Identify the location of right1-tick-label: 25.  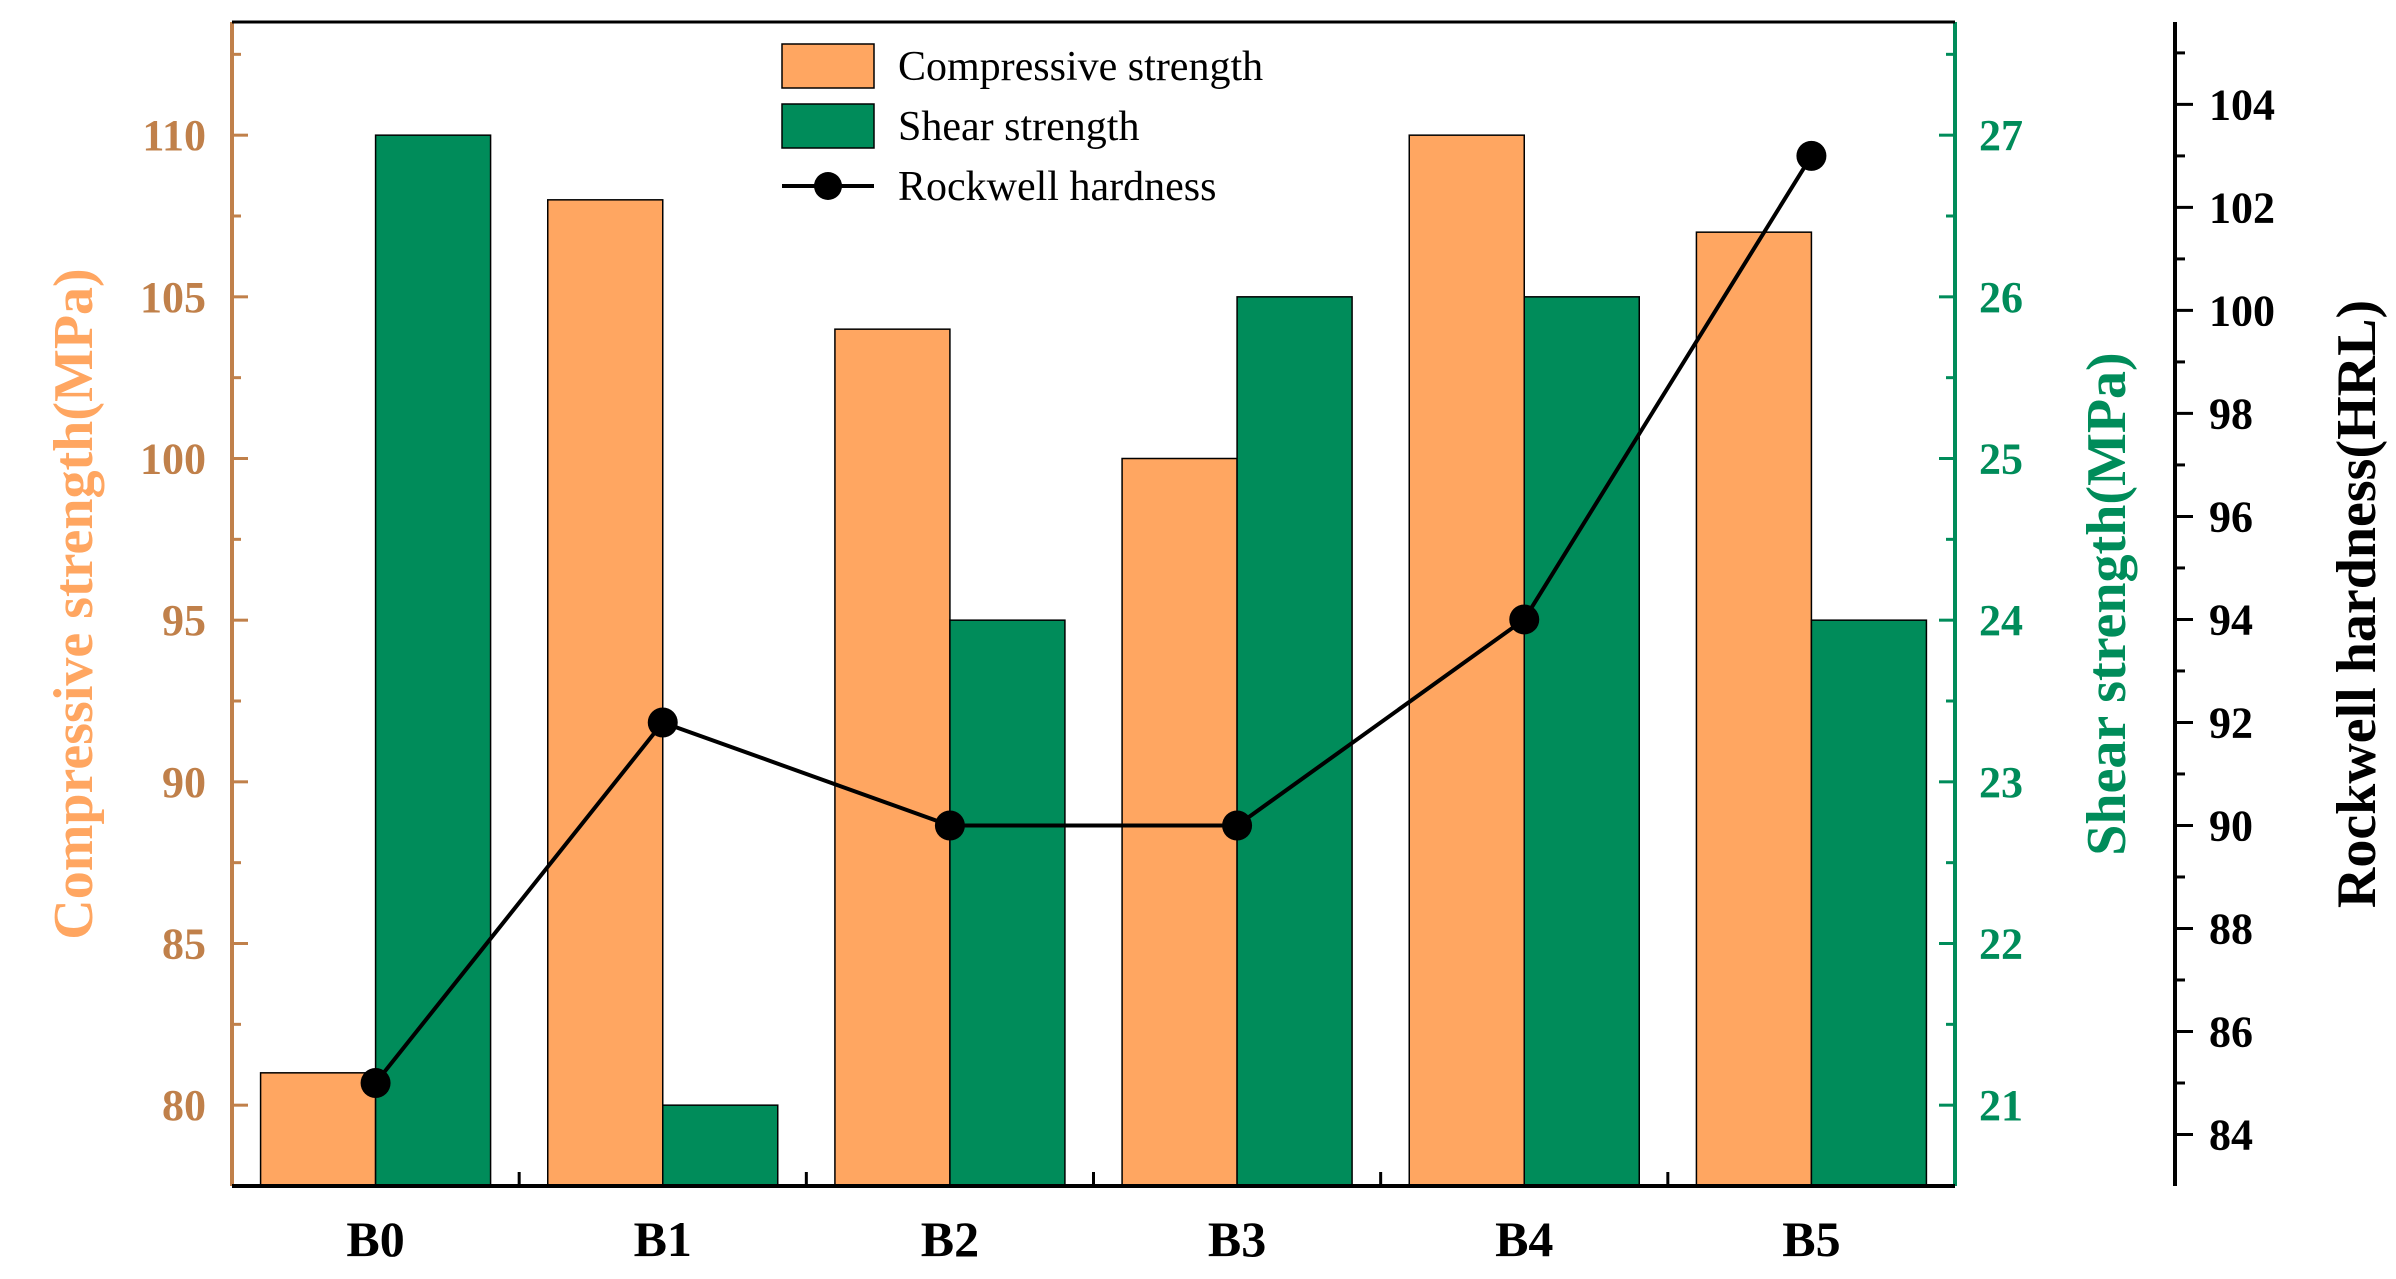
(2001, 459).